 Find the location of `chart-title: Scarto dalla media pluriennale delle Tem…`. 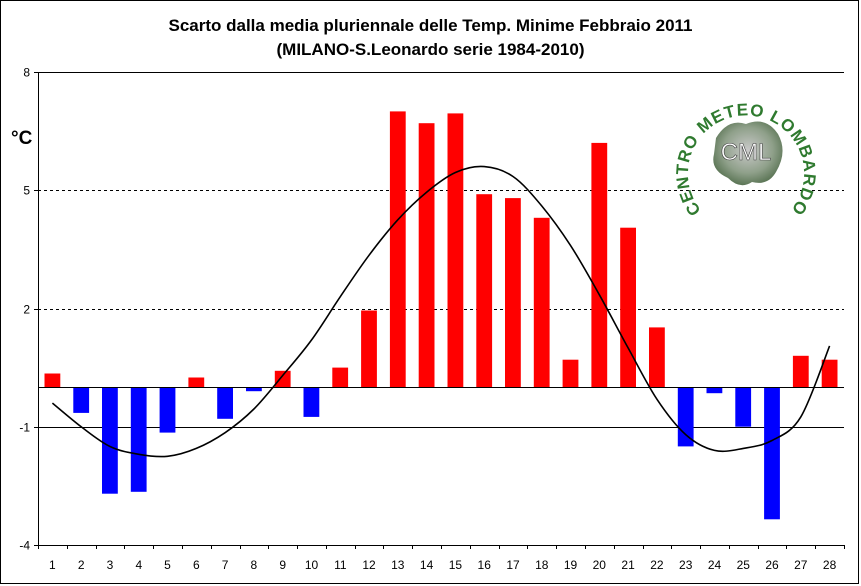

chart-title: Scarto dalla media pluriennale delle Tem… is located at coordinates (430, 25).